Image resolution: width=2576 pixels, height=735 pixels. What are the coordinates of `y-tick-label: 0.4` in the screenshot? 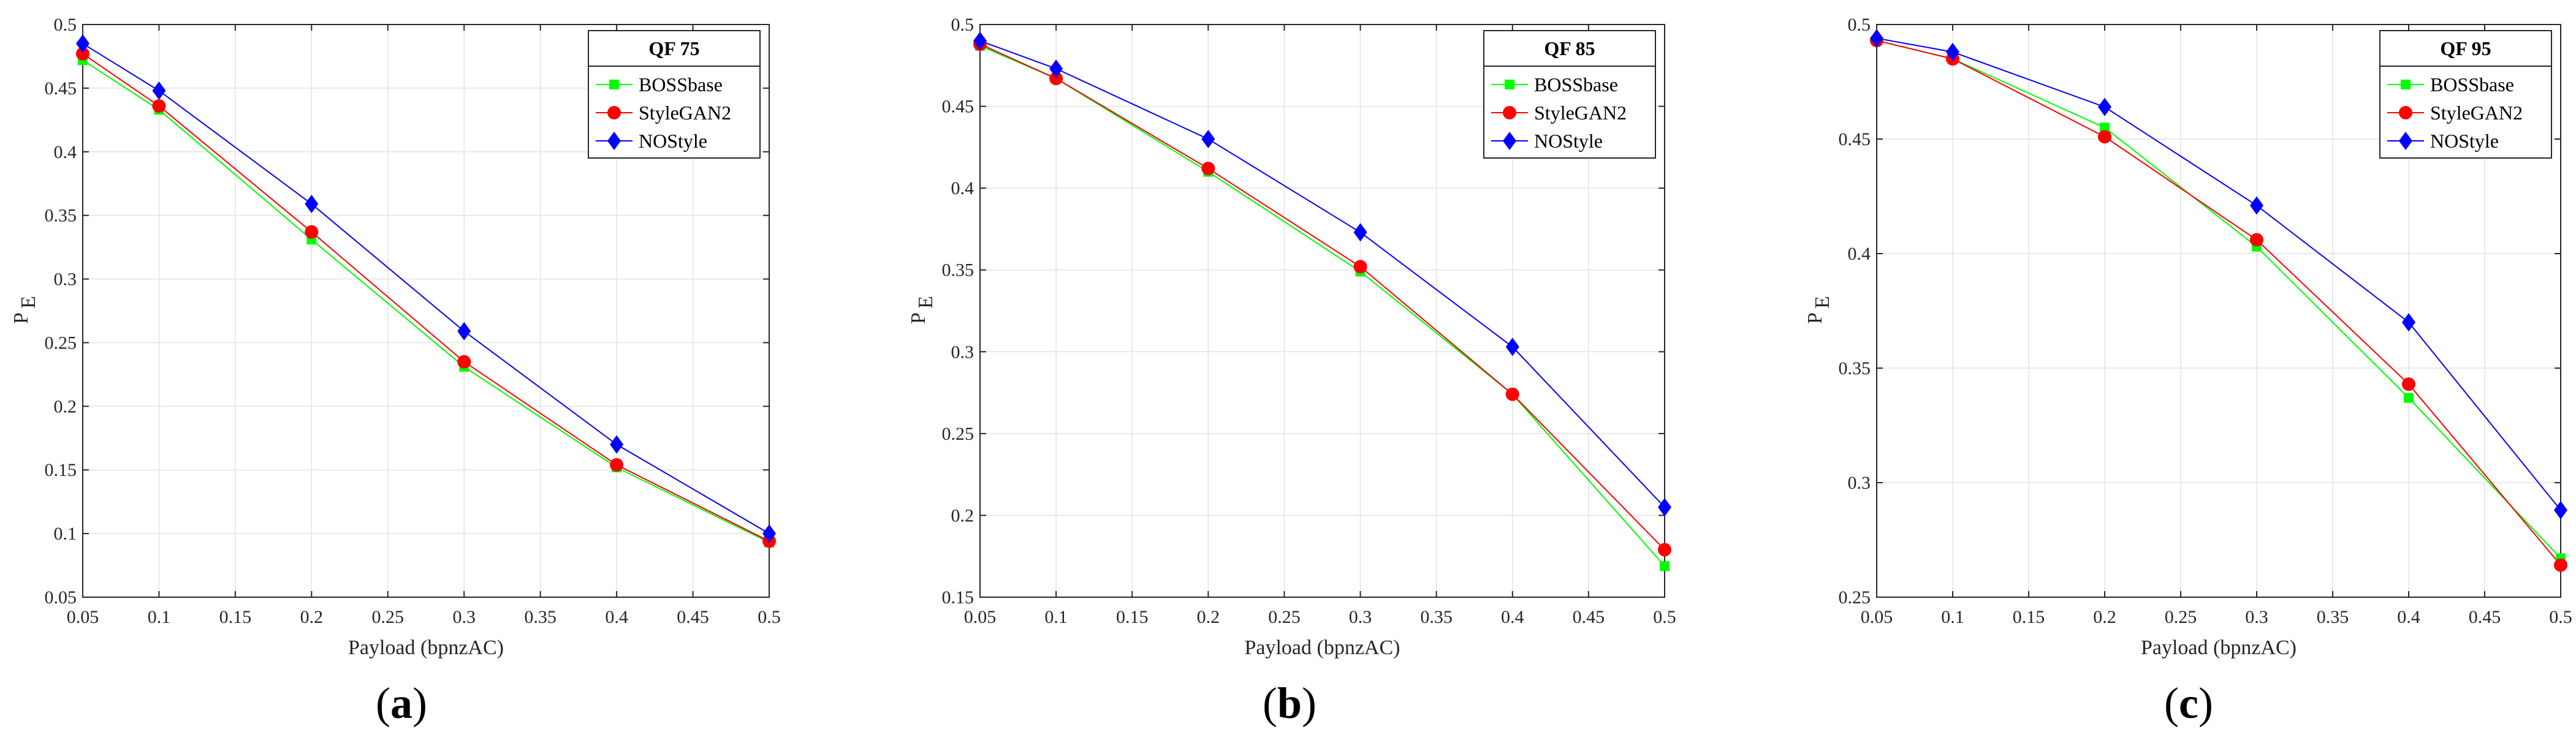 It's located at (1859, 254).